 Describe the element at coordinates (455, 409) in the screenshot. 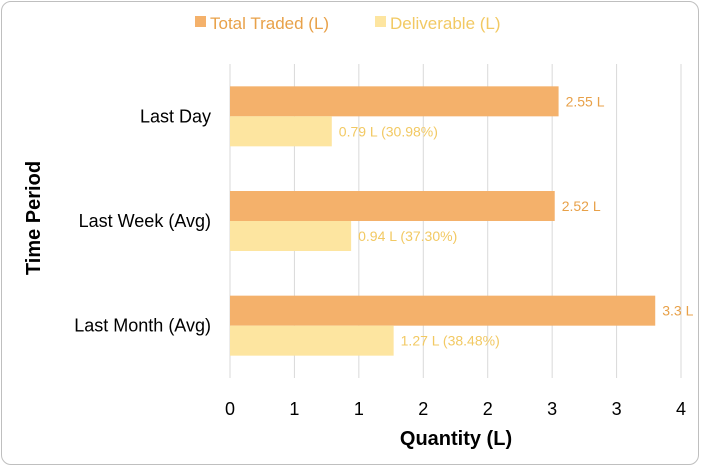

I see `x-tick-labels: 0 1 1 2 2 3 3 4` at that location.